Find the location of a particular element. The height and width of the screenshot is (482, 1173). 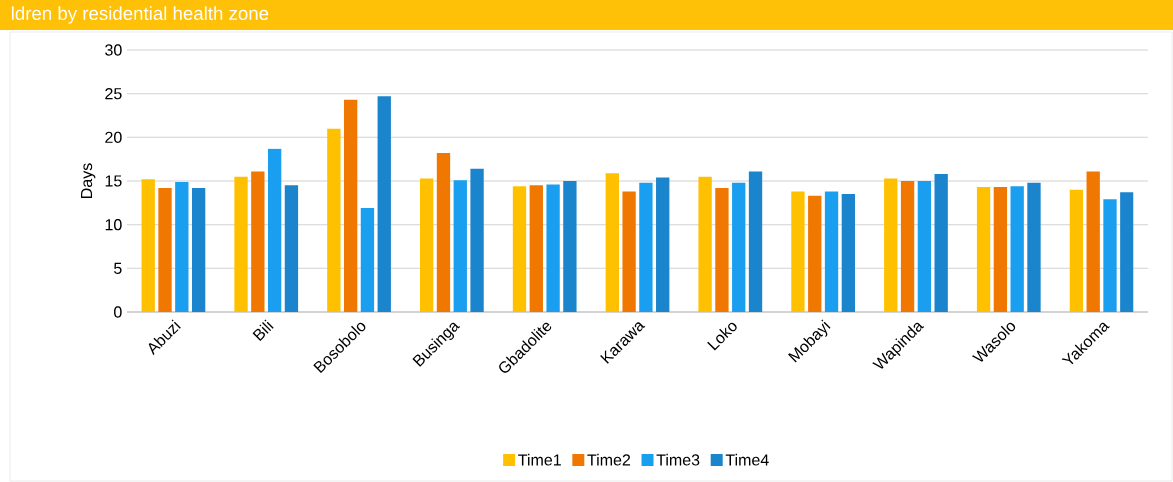

legend-label: Time4 is located at coordinates (747, 459).